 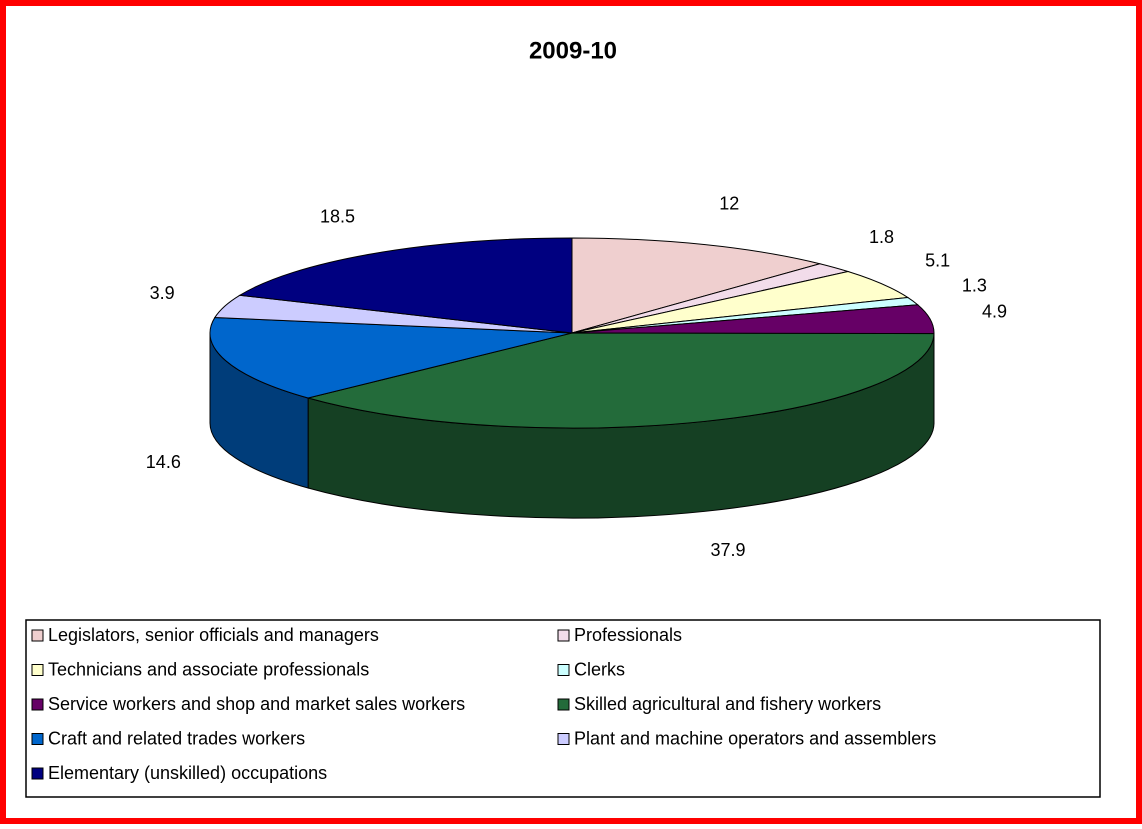 What do you see at coordinates (208, 669) in the screenshot?
I see `legend-label: Technicians and associate professionals` at bounding box center [208, 669].